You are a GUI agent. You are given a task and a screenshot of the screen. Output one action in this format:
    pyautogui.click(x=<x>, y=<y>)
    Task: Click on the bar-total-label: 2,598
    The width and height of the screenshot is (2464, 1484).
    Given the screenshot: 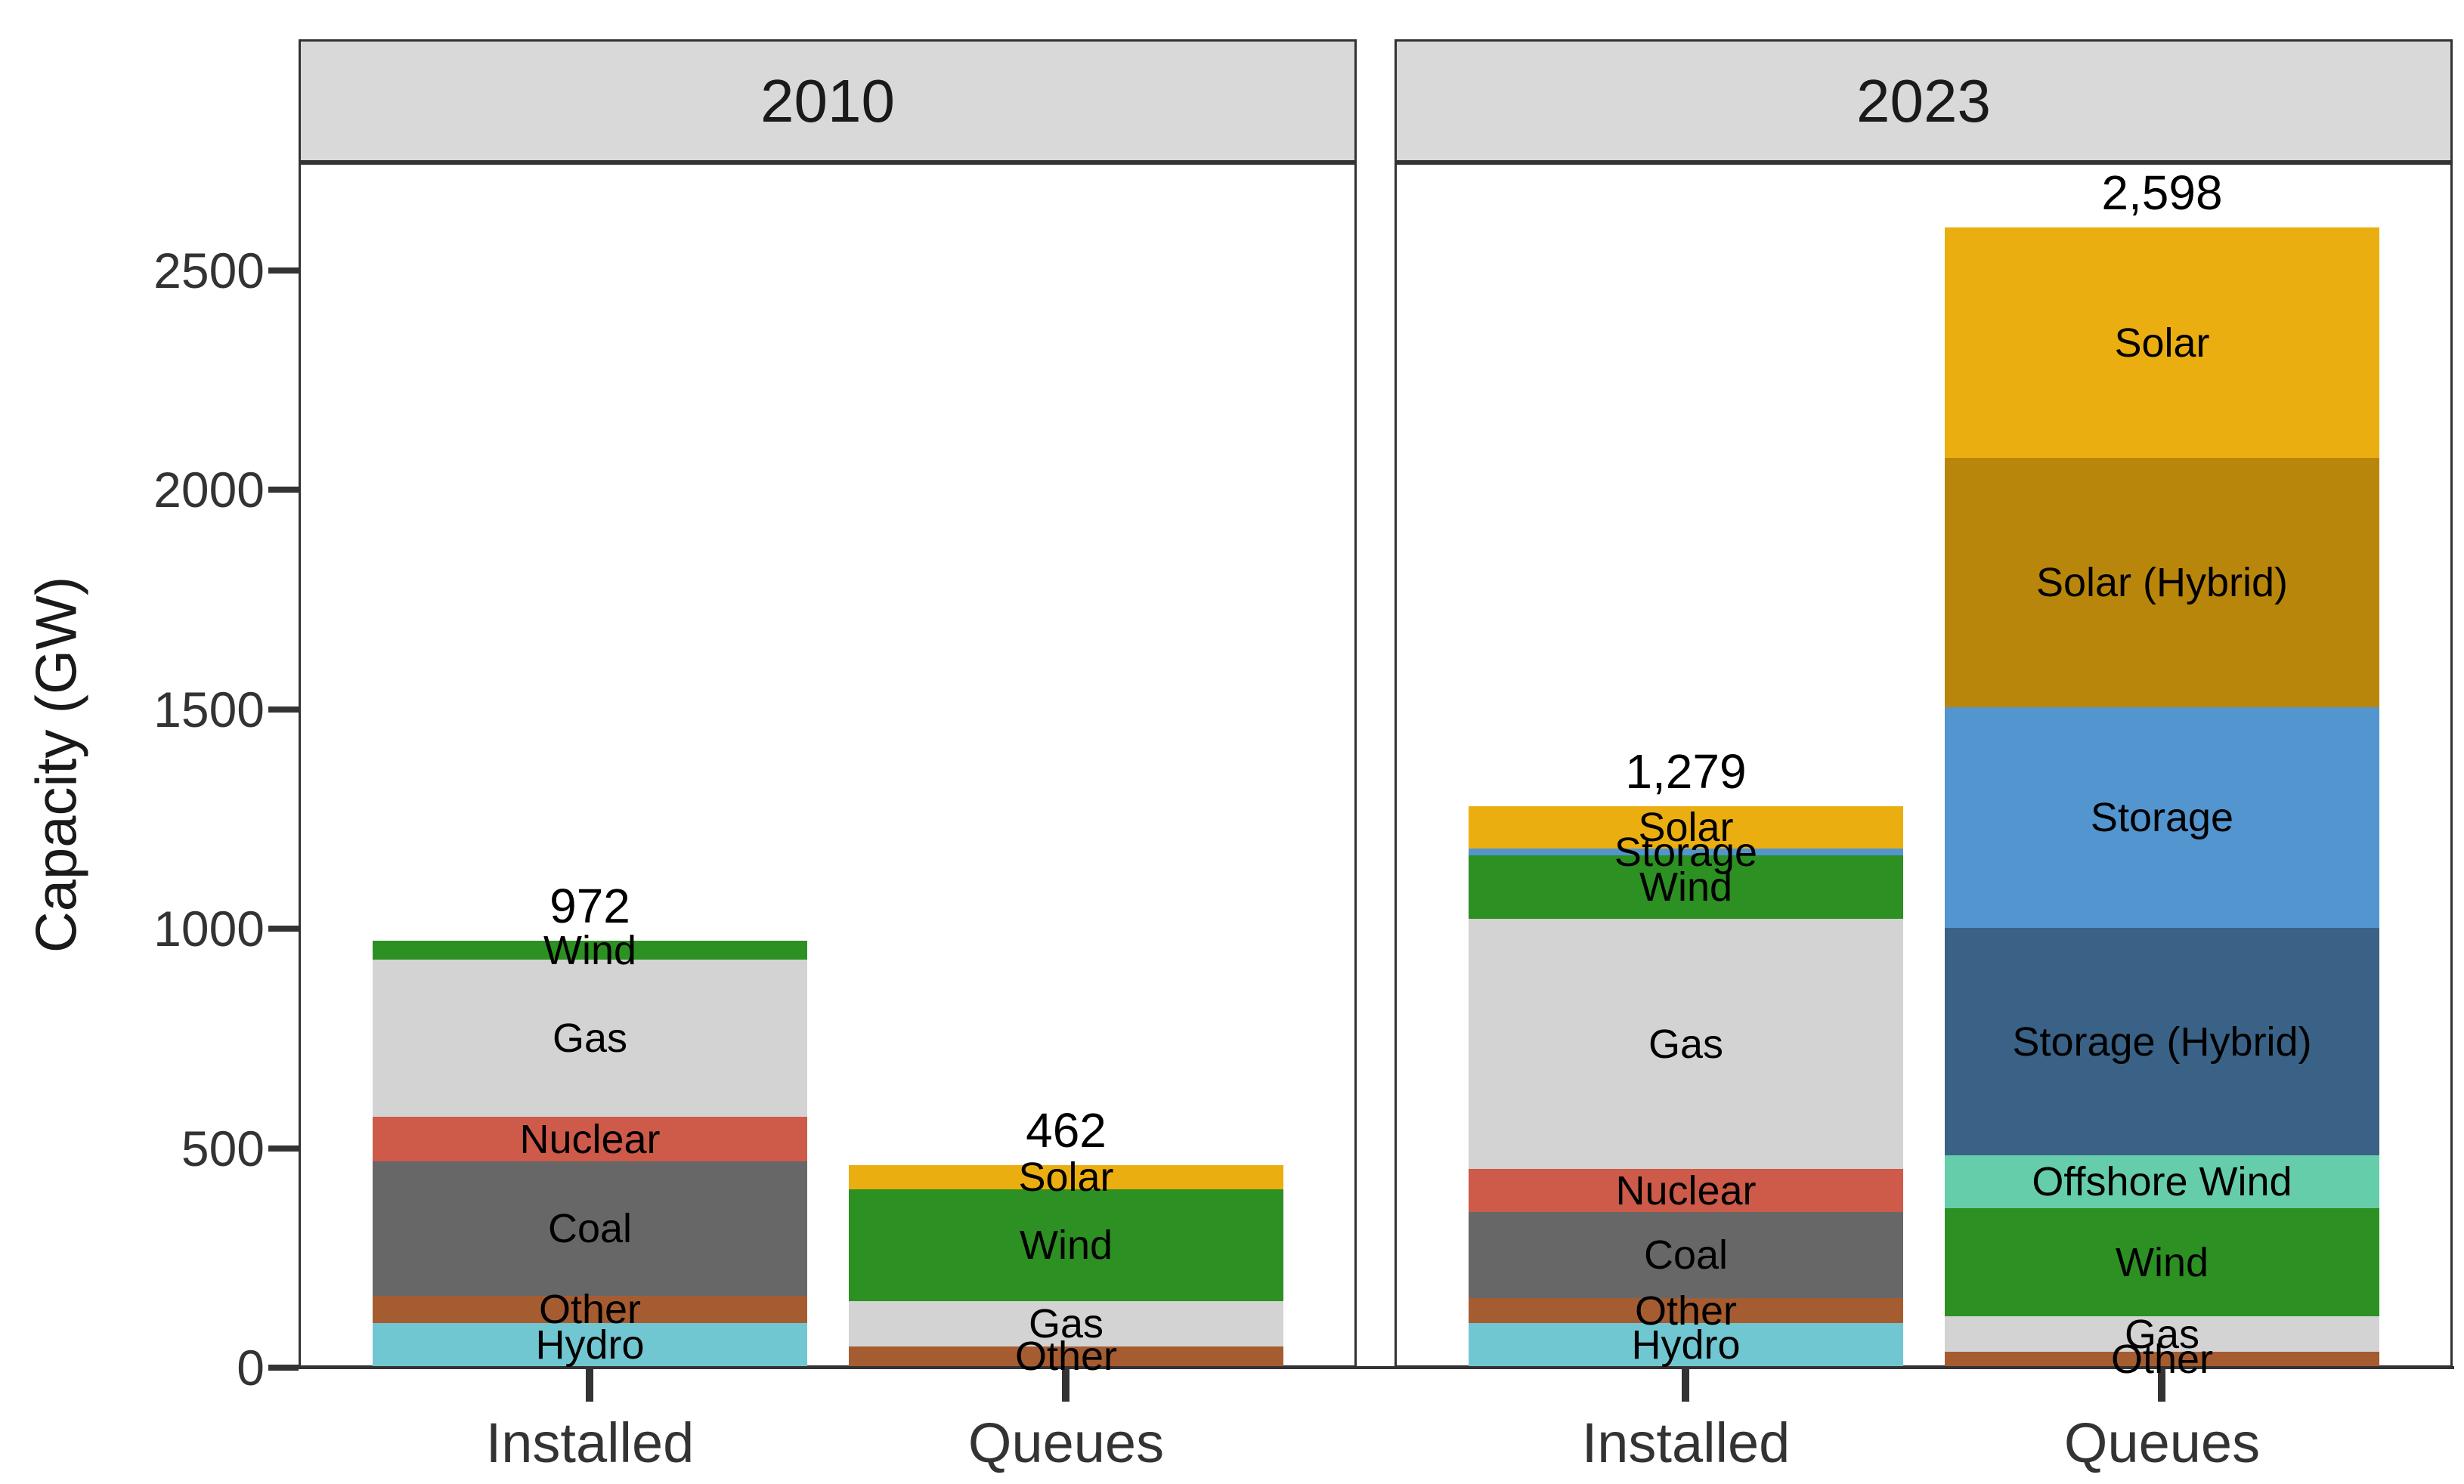 What is the action you would take?
    pyautogui.click(x=2162, y=192)
    